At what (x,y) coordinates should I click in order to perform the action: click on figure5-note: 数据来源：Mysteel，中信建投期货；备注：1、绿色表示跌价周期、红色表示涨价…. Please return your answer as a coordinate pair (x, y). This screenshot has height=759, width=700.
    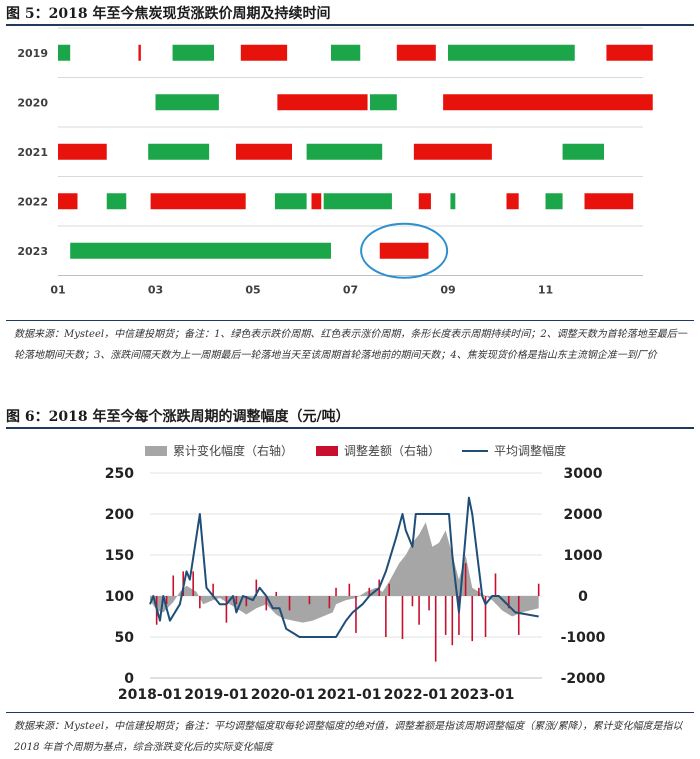
    Looking at the image, I should click on (350, 345).